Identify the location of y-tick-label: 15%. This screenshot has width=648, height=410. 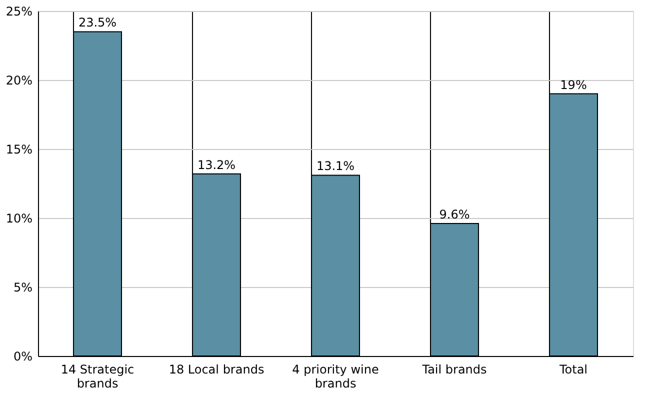
(19, 149).